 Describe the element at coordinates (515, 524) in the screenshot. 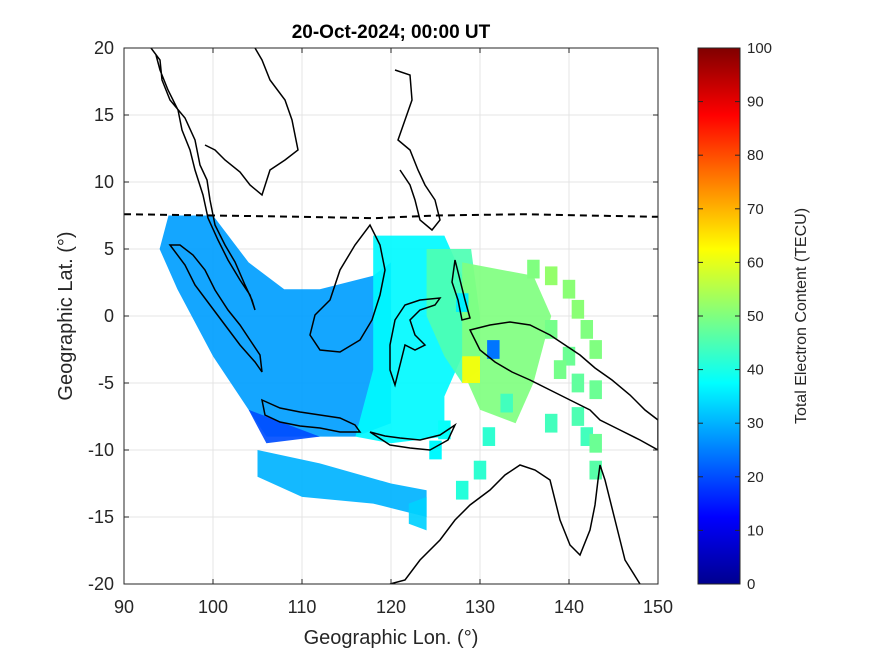

I see `coastline-australia` at that location.